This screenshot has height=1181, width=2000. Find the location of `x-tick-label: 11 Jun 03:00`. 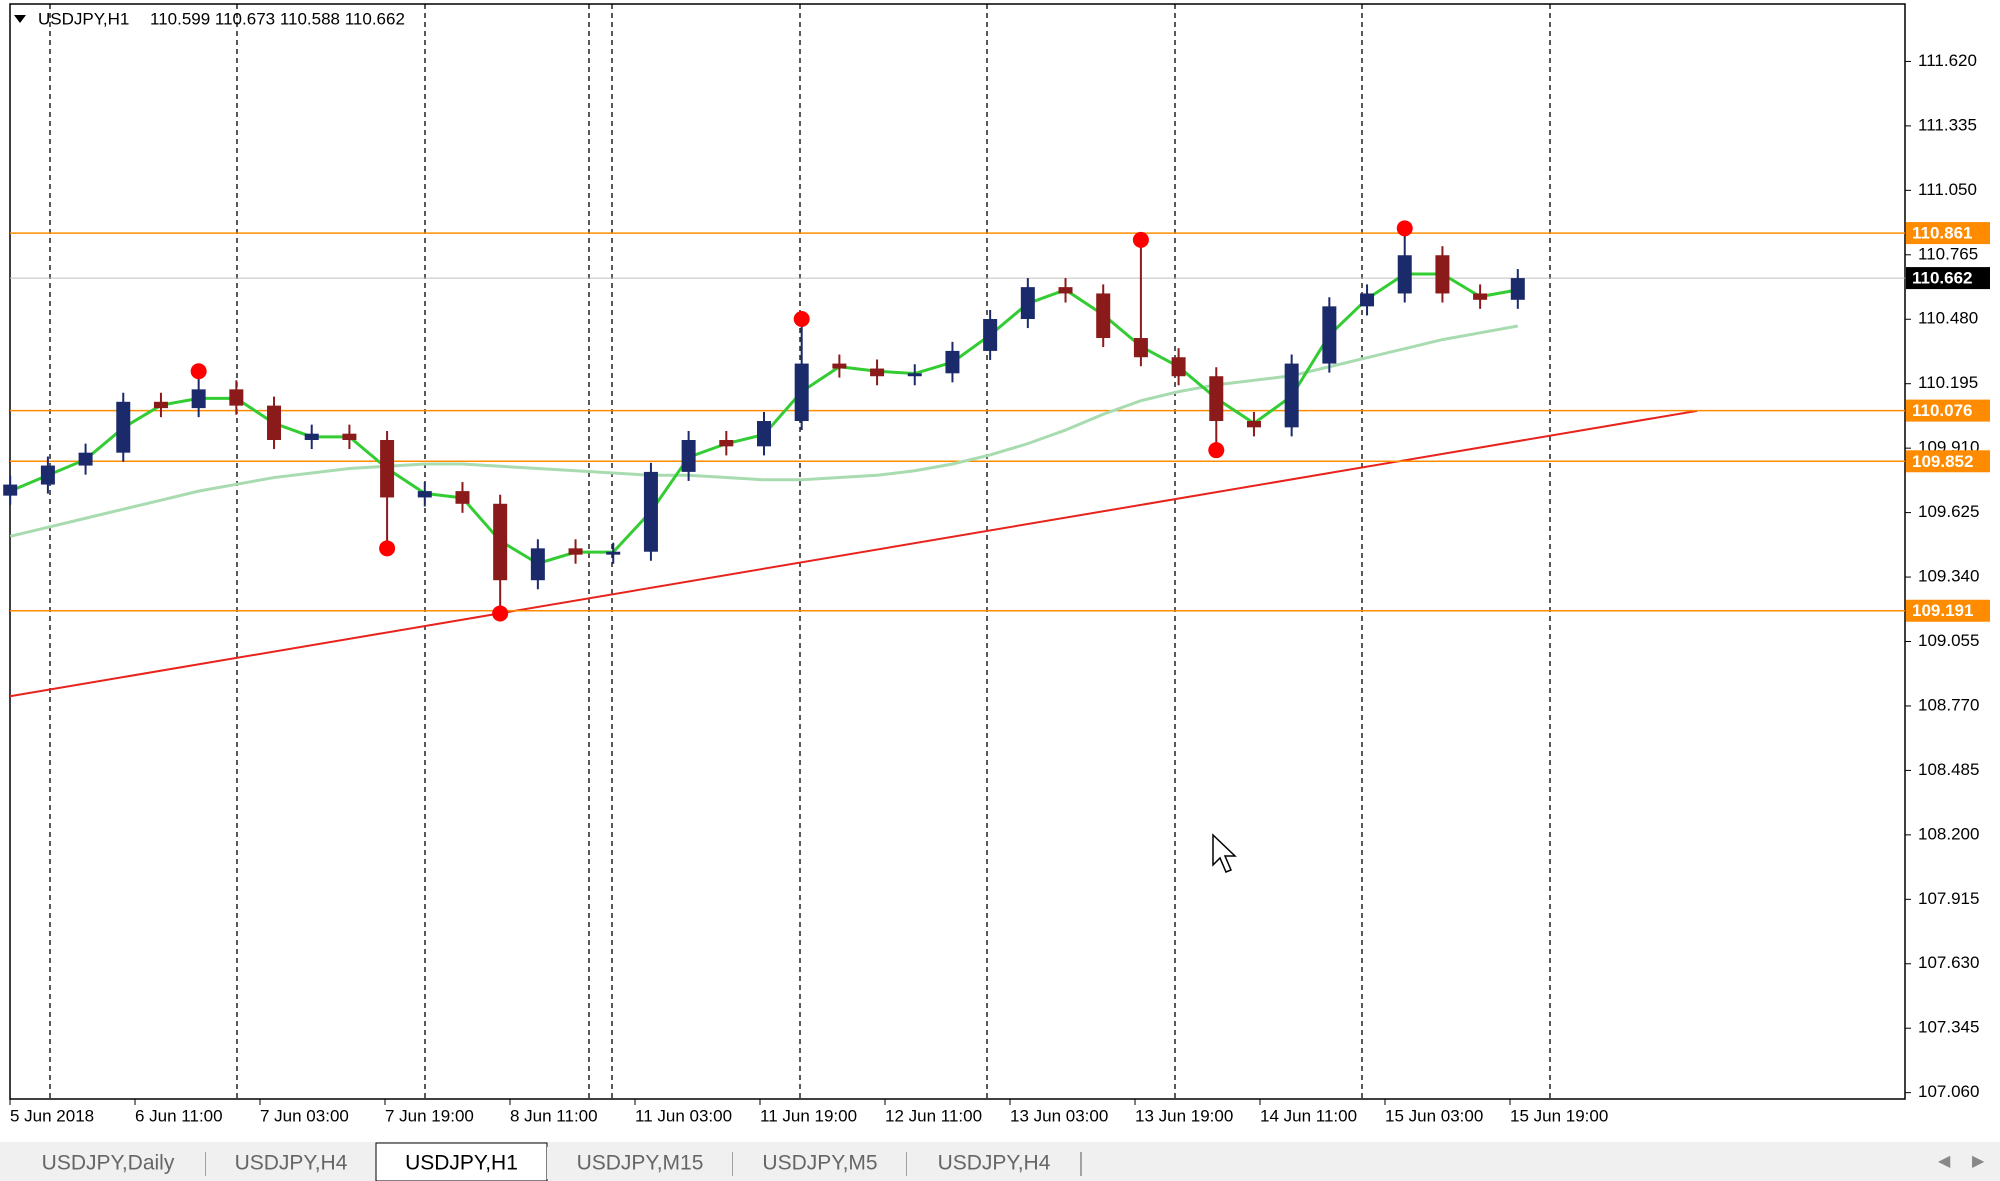

x-tick-label: 11 Jun 03:00 is located at coordinates (683, 1115).